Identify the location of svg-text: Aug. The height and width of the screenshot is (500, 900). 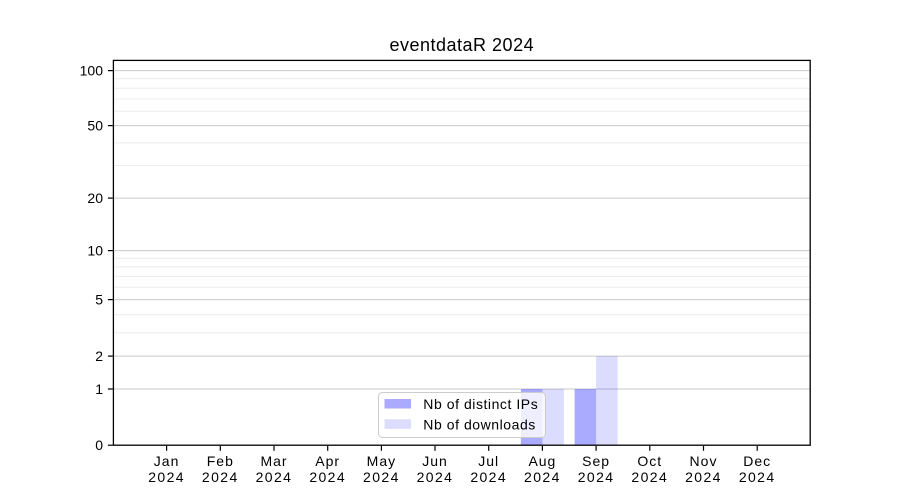
(542, 461).